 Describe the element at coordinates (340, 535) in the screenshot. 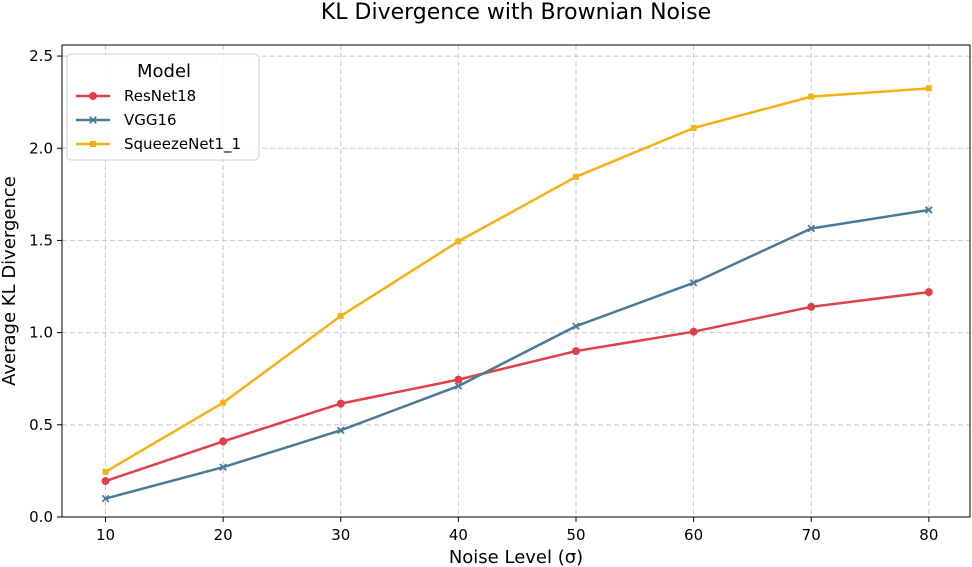

I see `x-tick-label: 30` at that location.